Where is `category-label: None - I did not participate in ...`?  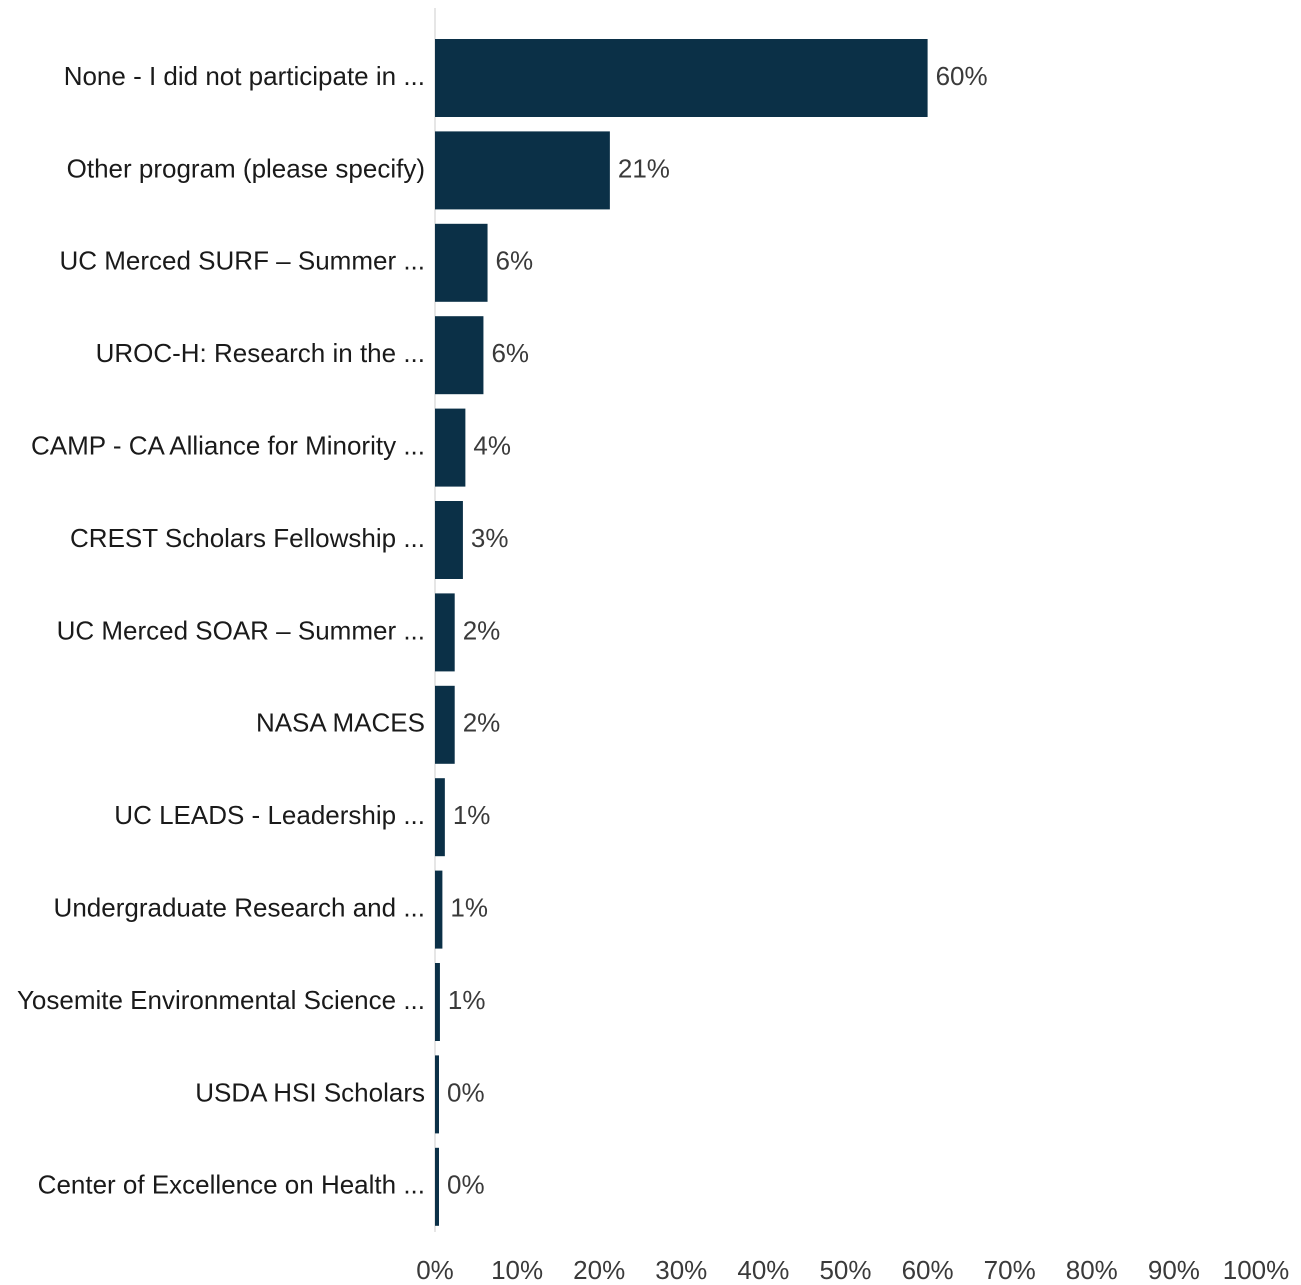 category-label: None - I did not participate in ... is located at coordinates (244, 76).